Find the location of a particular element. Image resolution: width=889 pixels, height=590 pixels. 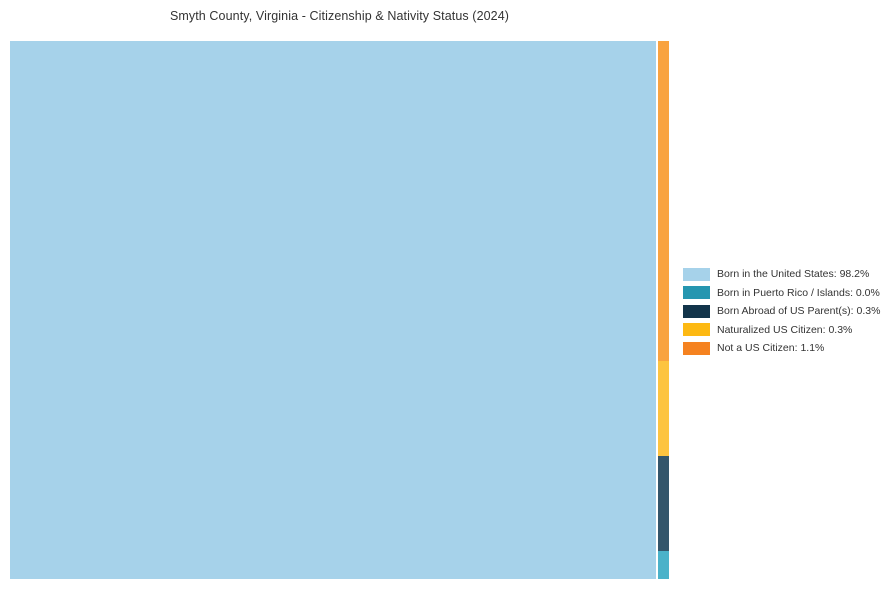

legend-item-naturalized: Naturalized US Citizen: 0.3% is located at coordinates (781, 330).